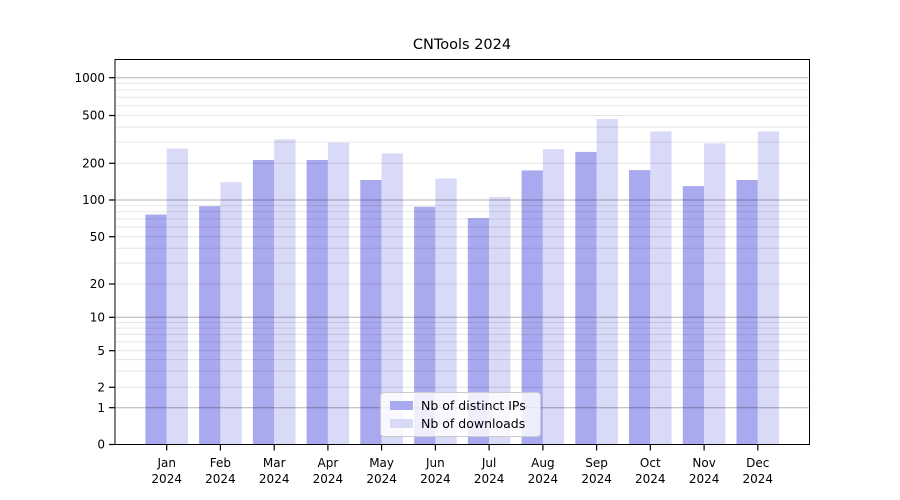  What do you see at coordinates (703, 463) in the screenshot?
I see `x-tick-label-month-nov: Nov` at bounding box center [703, 463].